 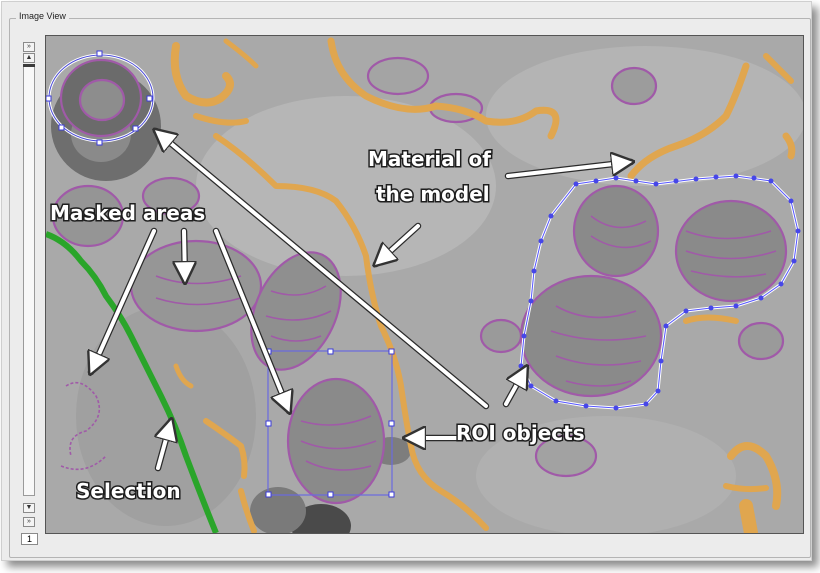 What do you see at coordinates (644, 116) in the screenshot?
I see `em-region` at bounding box center [644, 116].